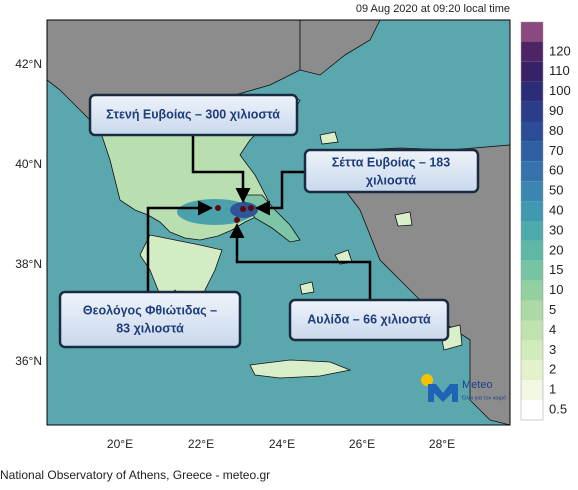  Describe the element at coordinates (556, 150) in the screenshot. I see `colorbar-label: 70` at that location.